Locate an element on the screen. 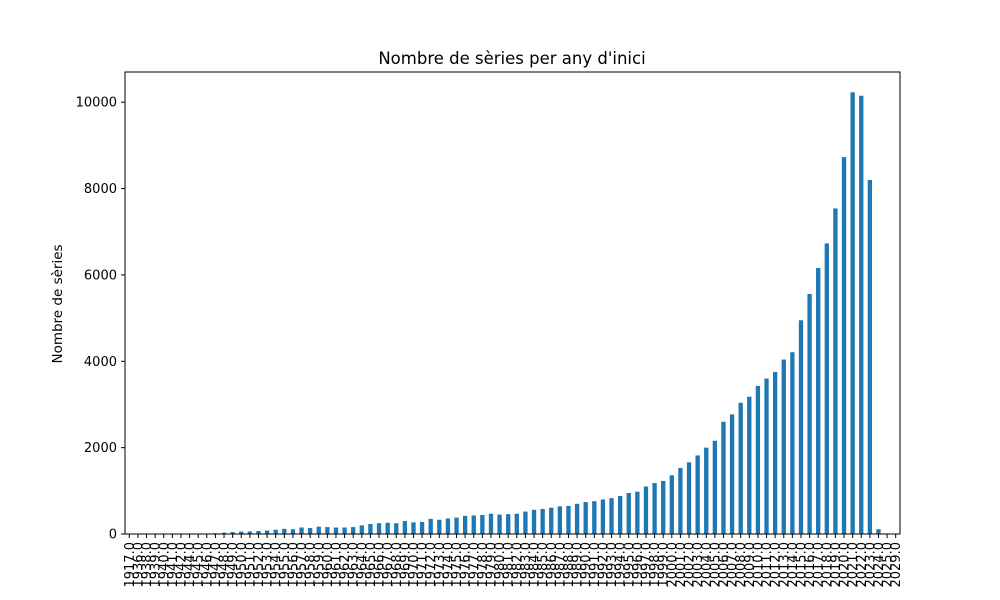  bar-1965.0 is located at coordinates (370, 529).